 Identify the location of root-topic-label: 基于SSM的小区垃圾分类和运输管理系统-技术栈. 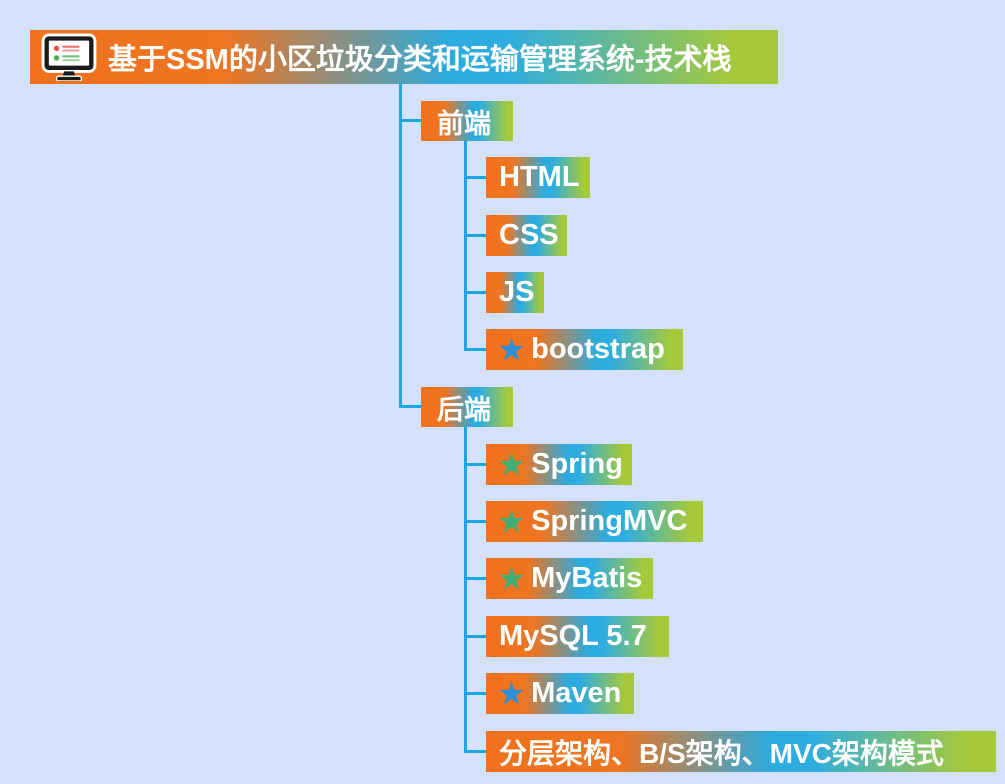
(420, 60).